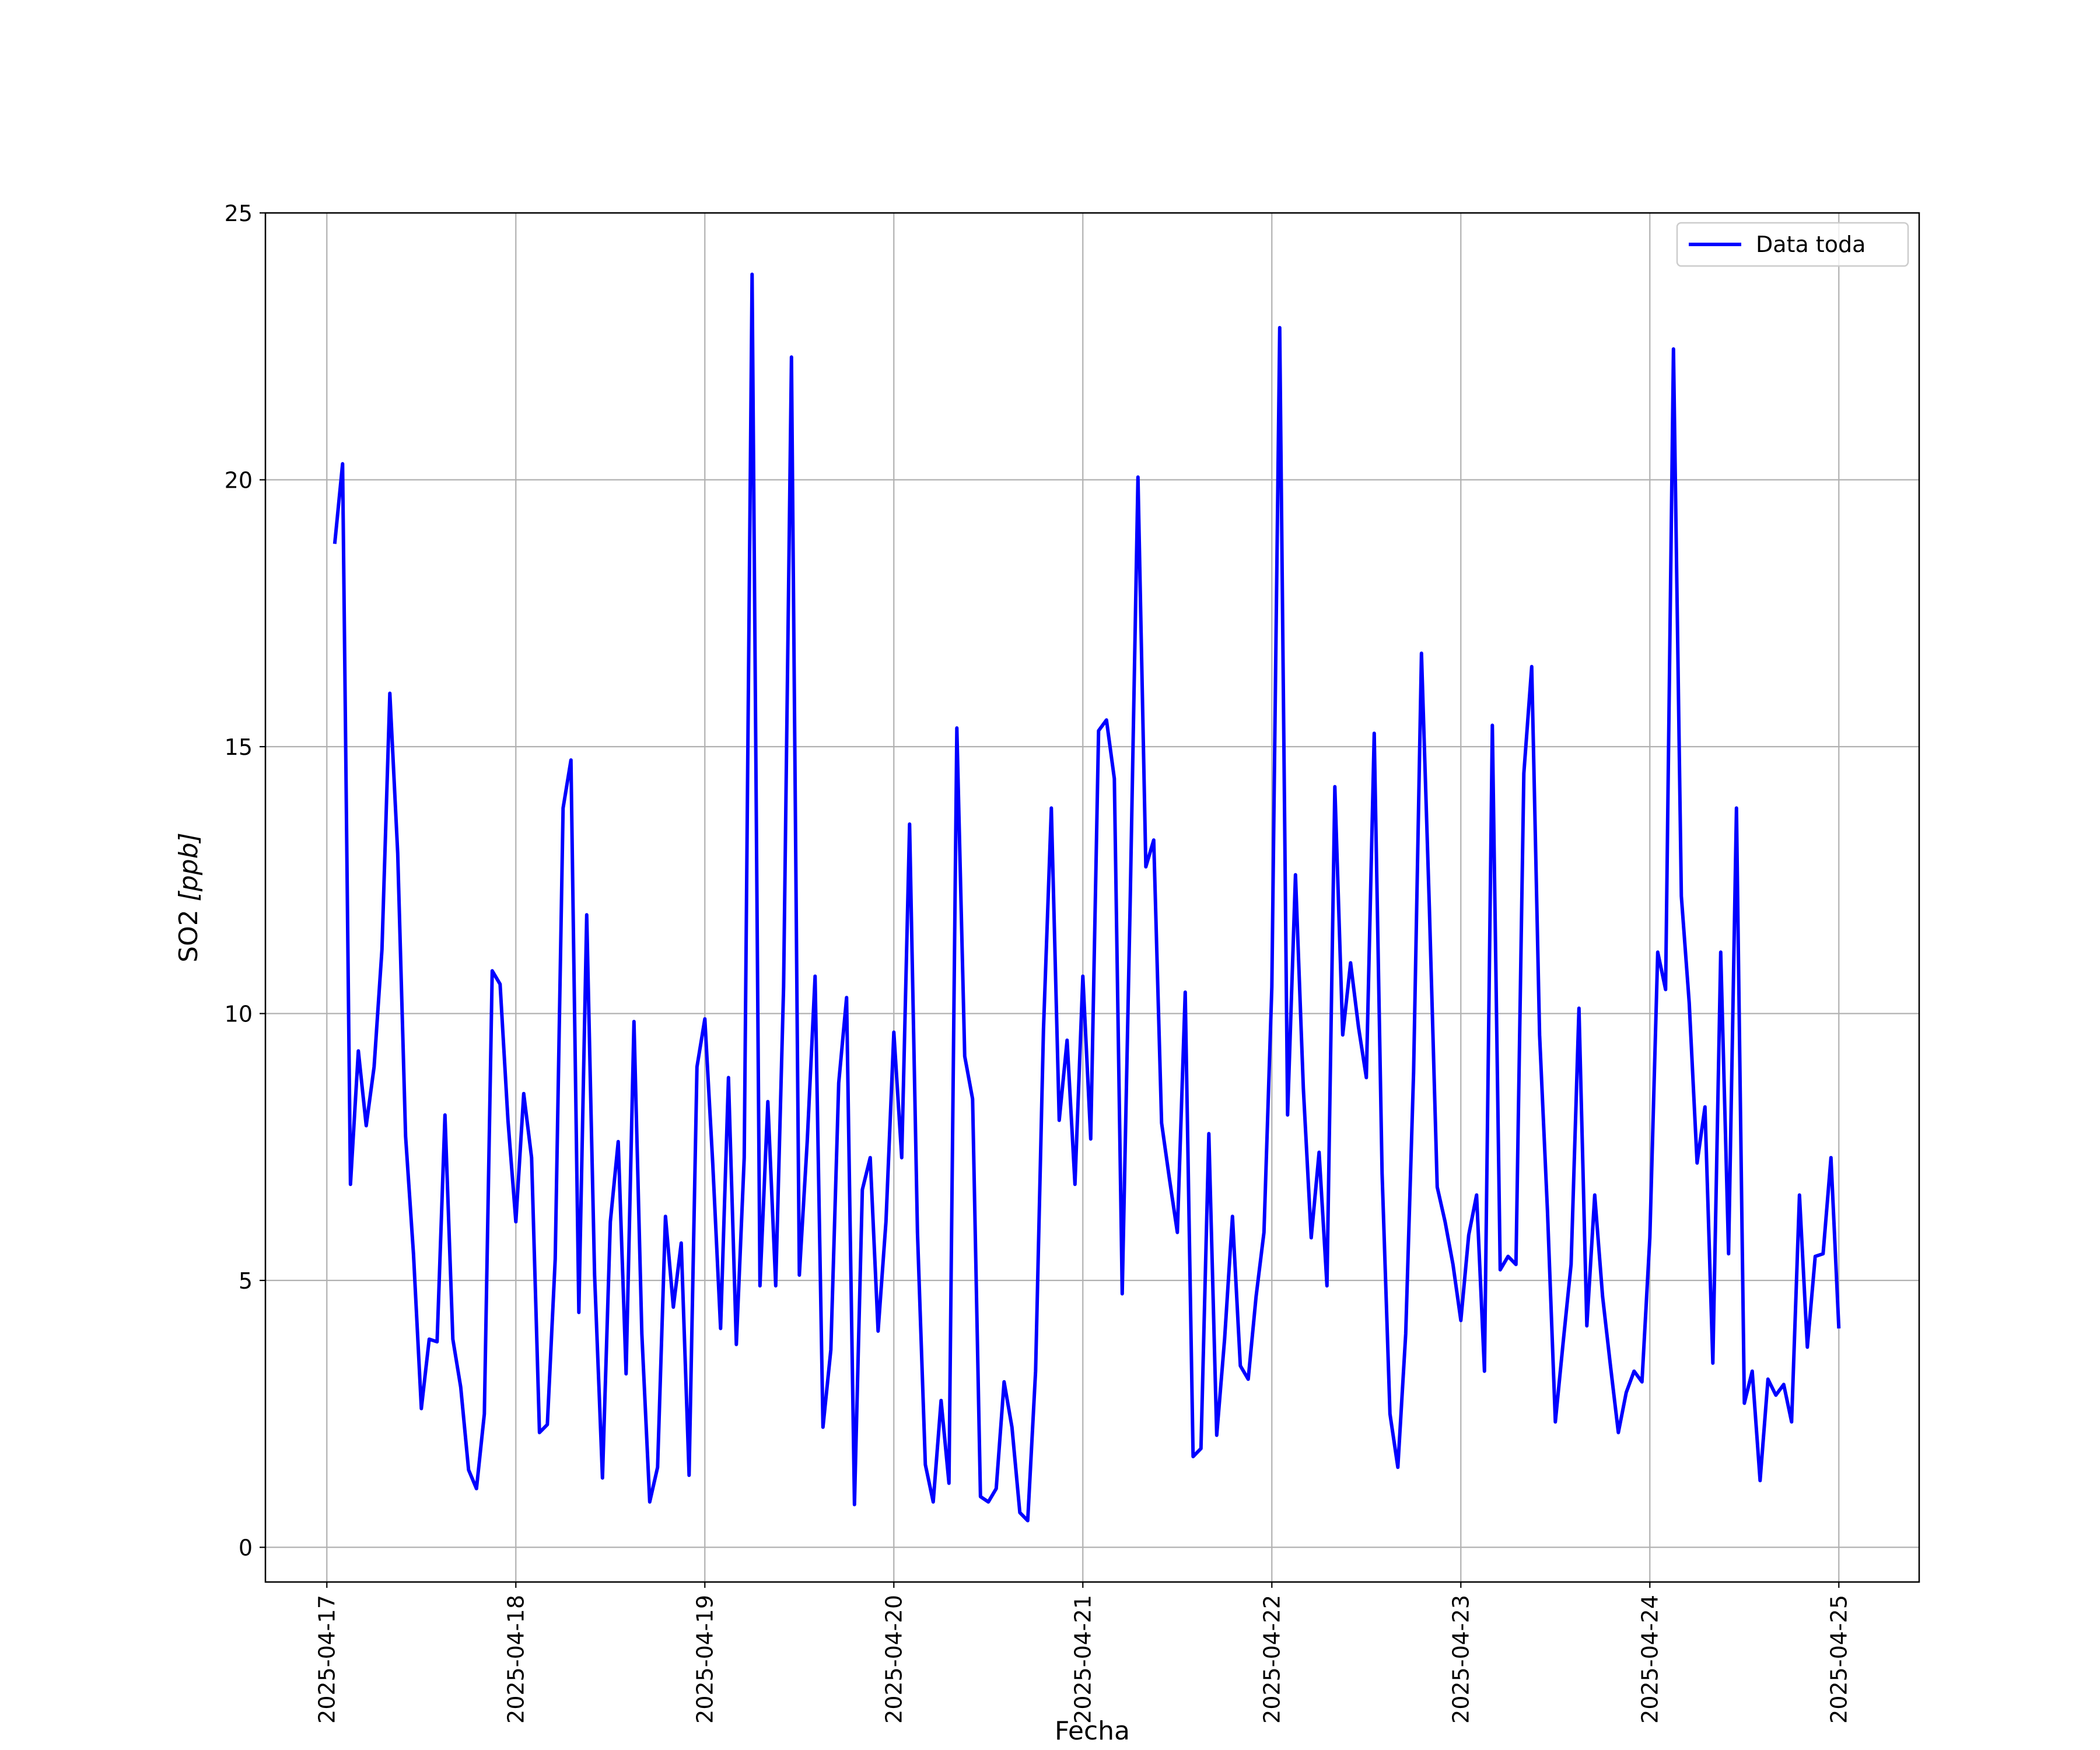 This screenshot has width=2100, height=1750. What do you see at coordinates (894, 1659) in the screenshot?
I see `x-tick-label: 2025-04-20` at bounding box center [894, 1659].